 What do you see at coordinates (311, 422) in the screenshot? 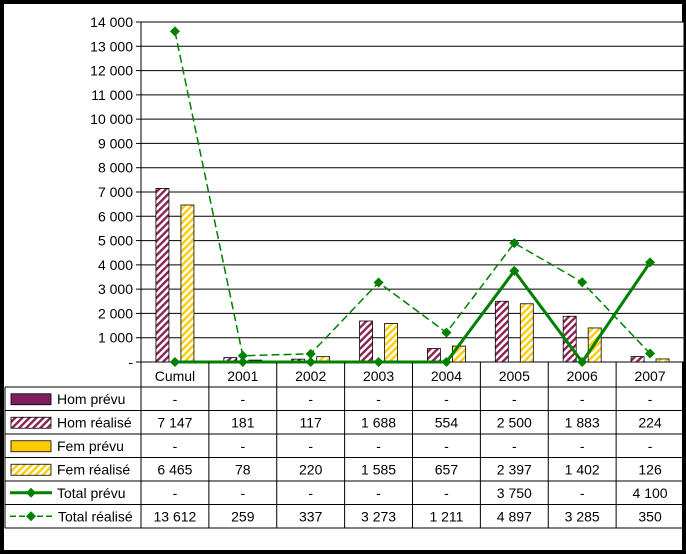
I see `data-label: 117` at bounding box center [311, 422].